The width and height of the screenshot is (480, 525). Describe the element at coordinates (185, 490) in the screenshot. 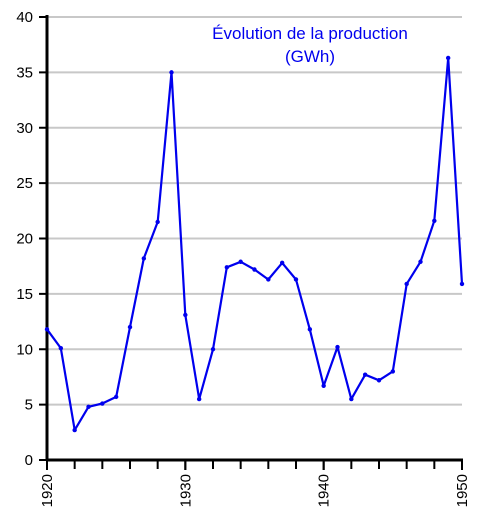

I see `x-tick-label-1930: 1930` at that location.